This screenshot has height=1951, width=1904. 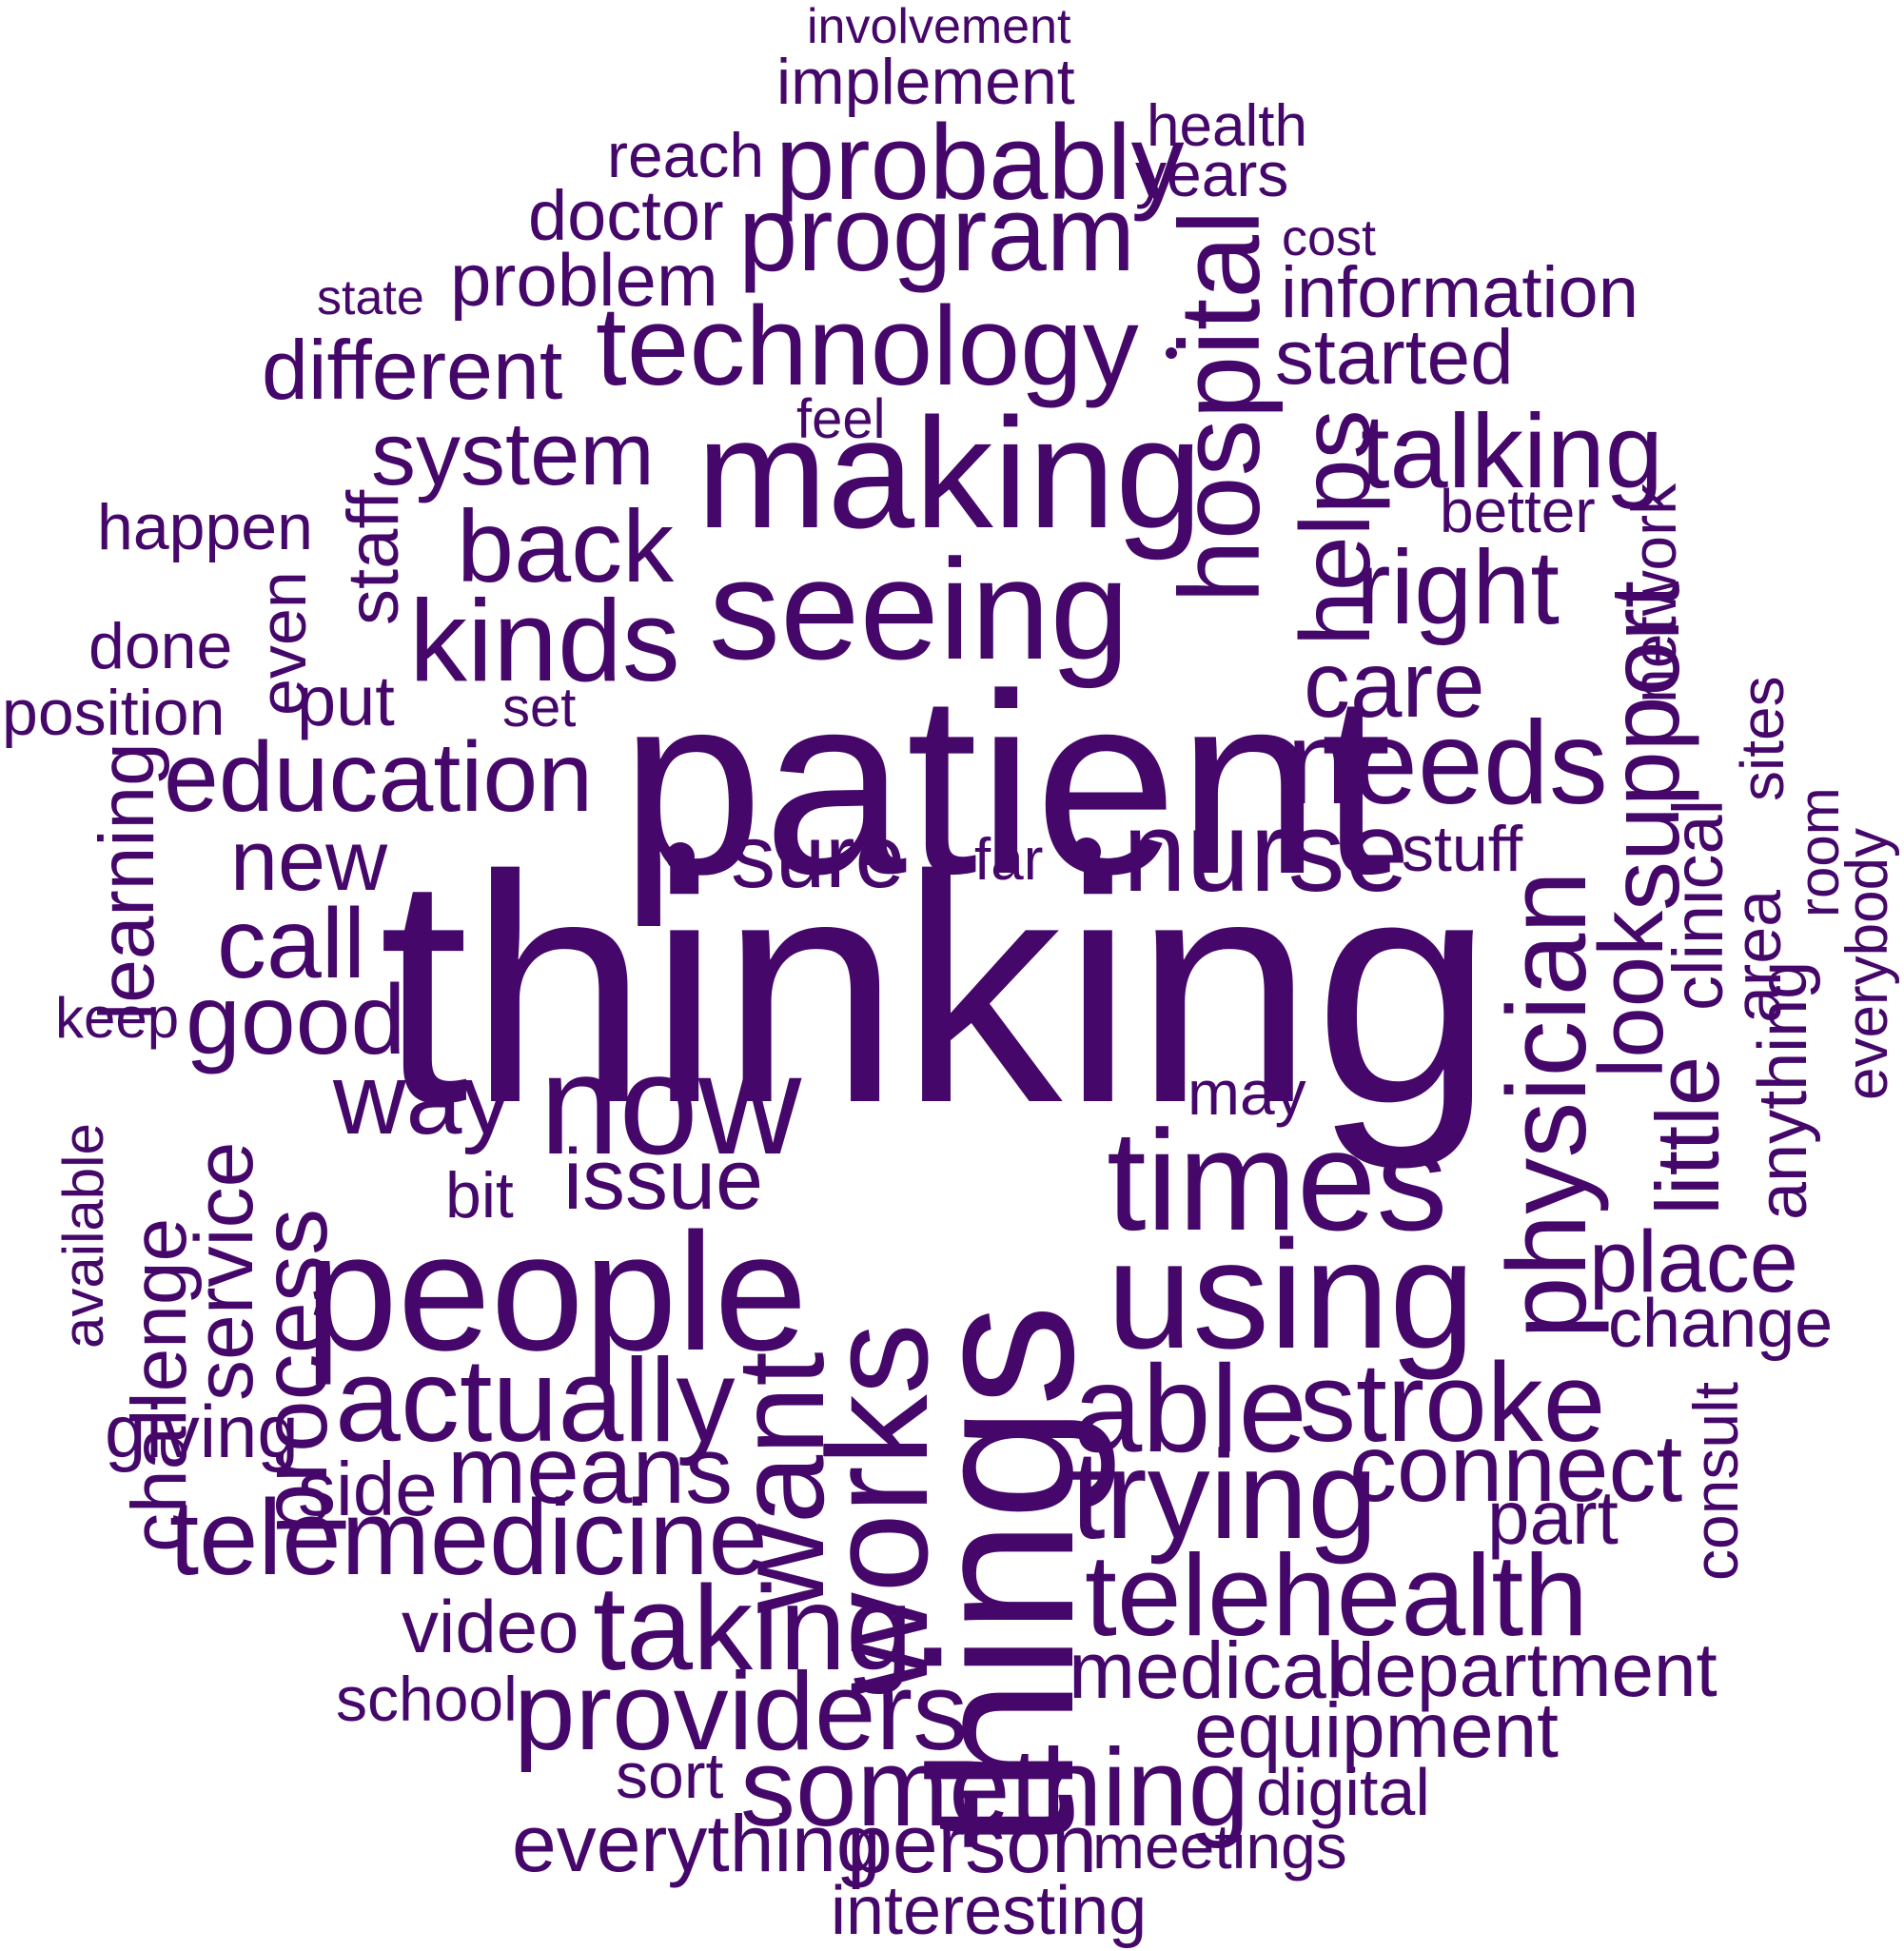 What do you see at coordinates (671, 1104) in the screenshot?
I see `word-now: now` at bounding box center [671, 1104].